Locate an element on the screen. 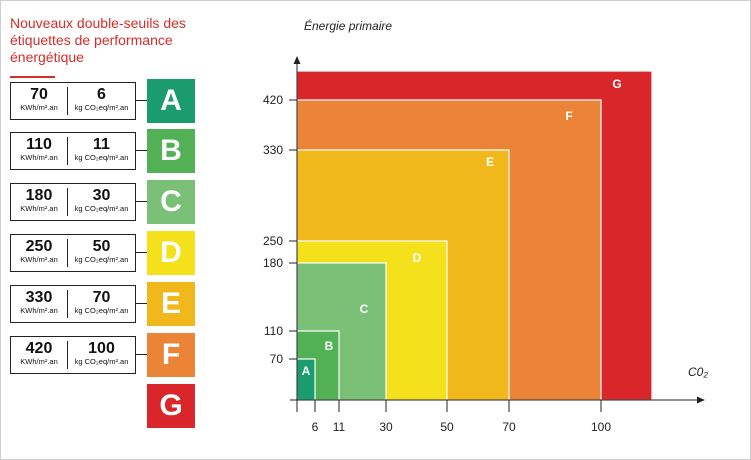  x-tick-label: 70 is located at coordinates (509, 427).